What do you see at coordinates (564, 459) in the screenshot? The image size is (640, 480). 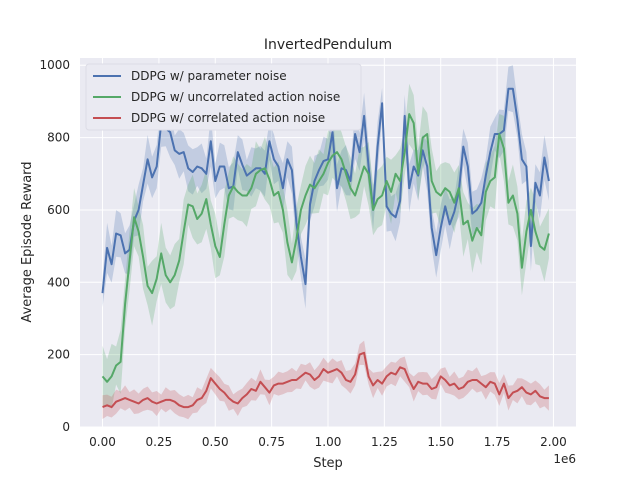 I see `x-offset-label: 1e6` at bounding box center [564, 459].